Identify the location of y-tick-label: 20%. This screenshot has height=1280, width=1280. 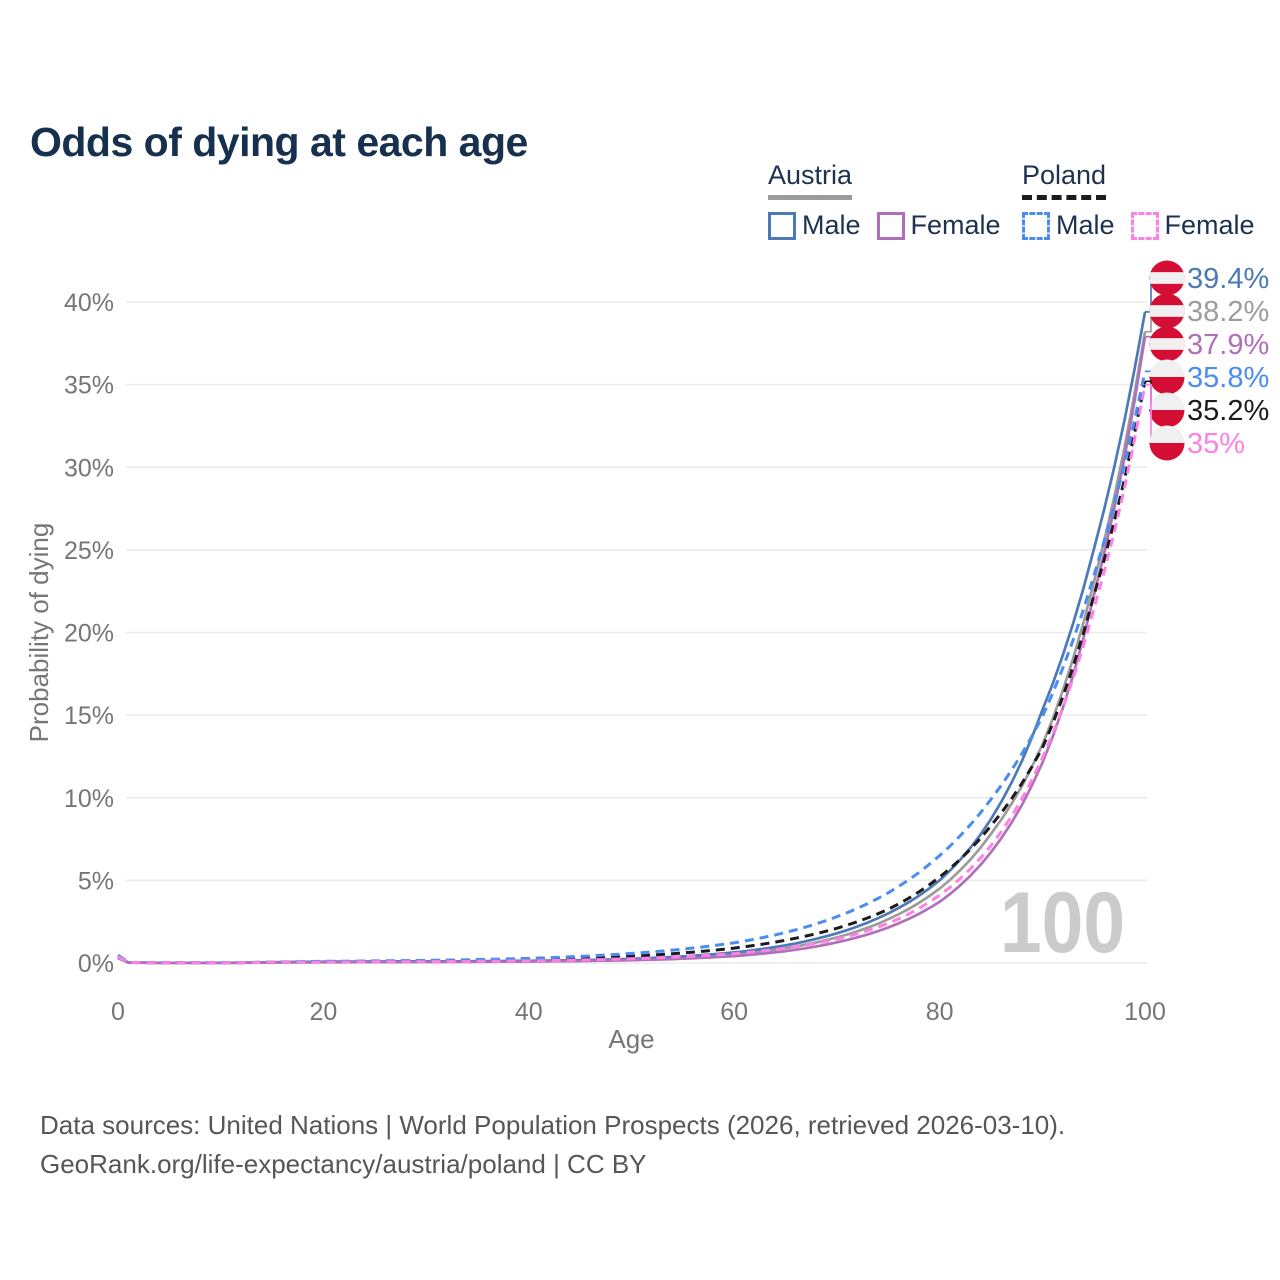
(89, 634).